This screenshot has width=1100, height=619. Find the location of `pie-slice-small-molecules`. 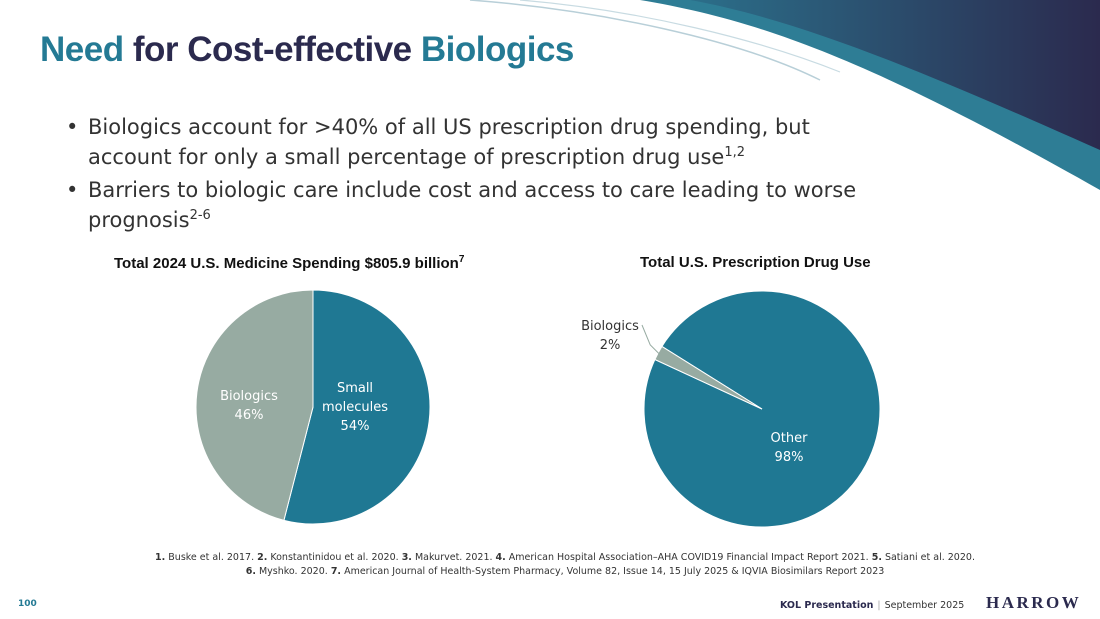

pie-slice-small-molecules is located at coordinates (357, 407).